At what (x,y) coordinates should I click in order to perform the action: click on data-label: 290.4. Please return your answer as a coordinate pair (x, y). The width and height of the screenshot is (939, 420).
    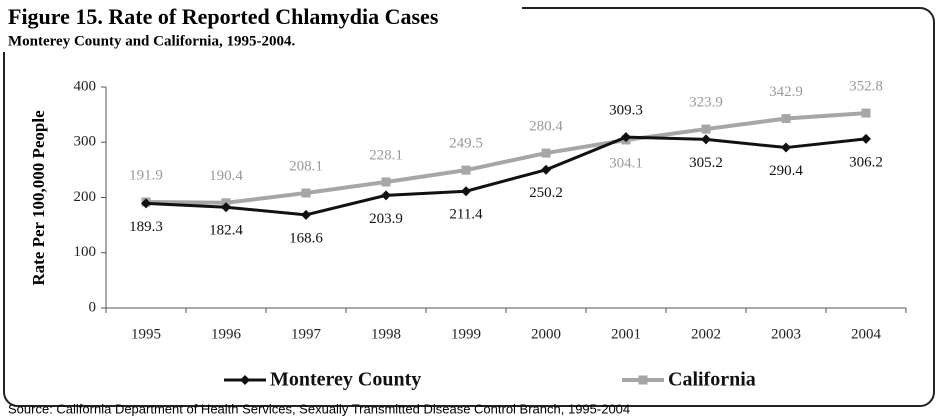
    Looking at the image, I should click on (786, 171).